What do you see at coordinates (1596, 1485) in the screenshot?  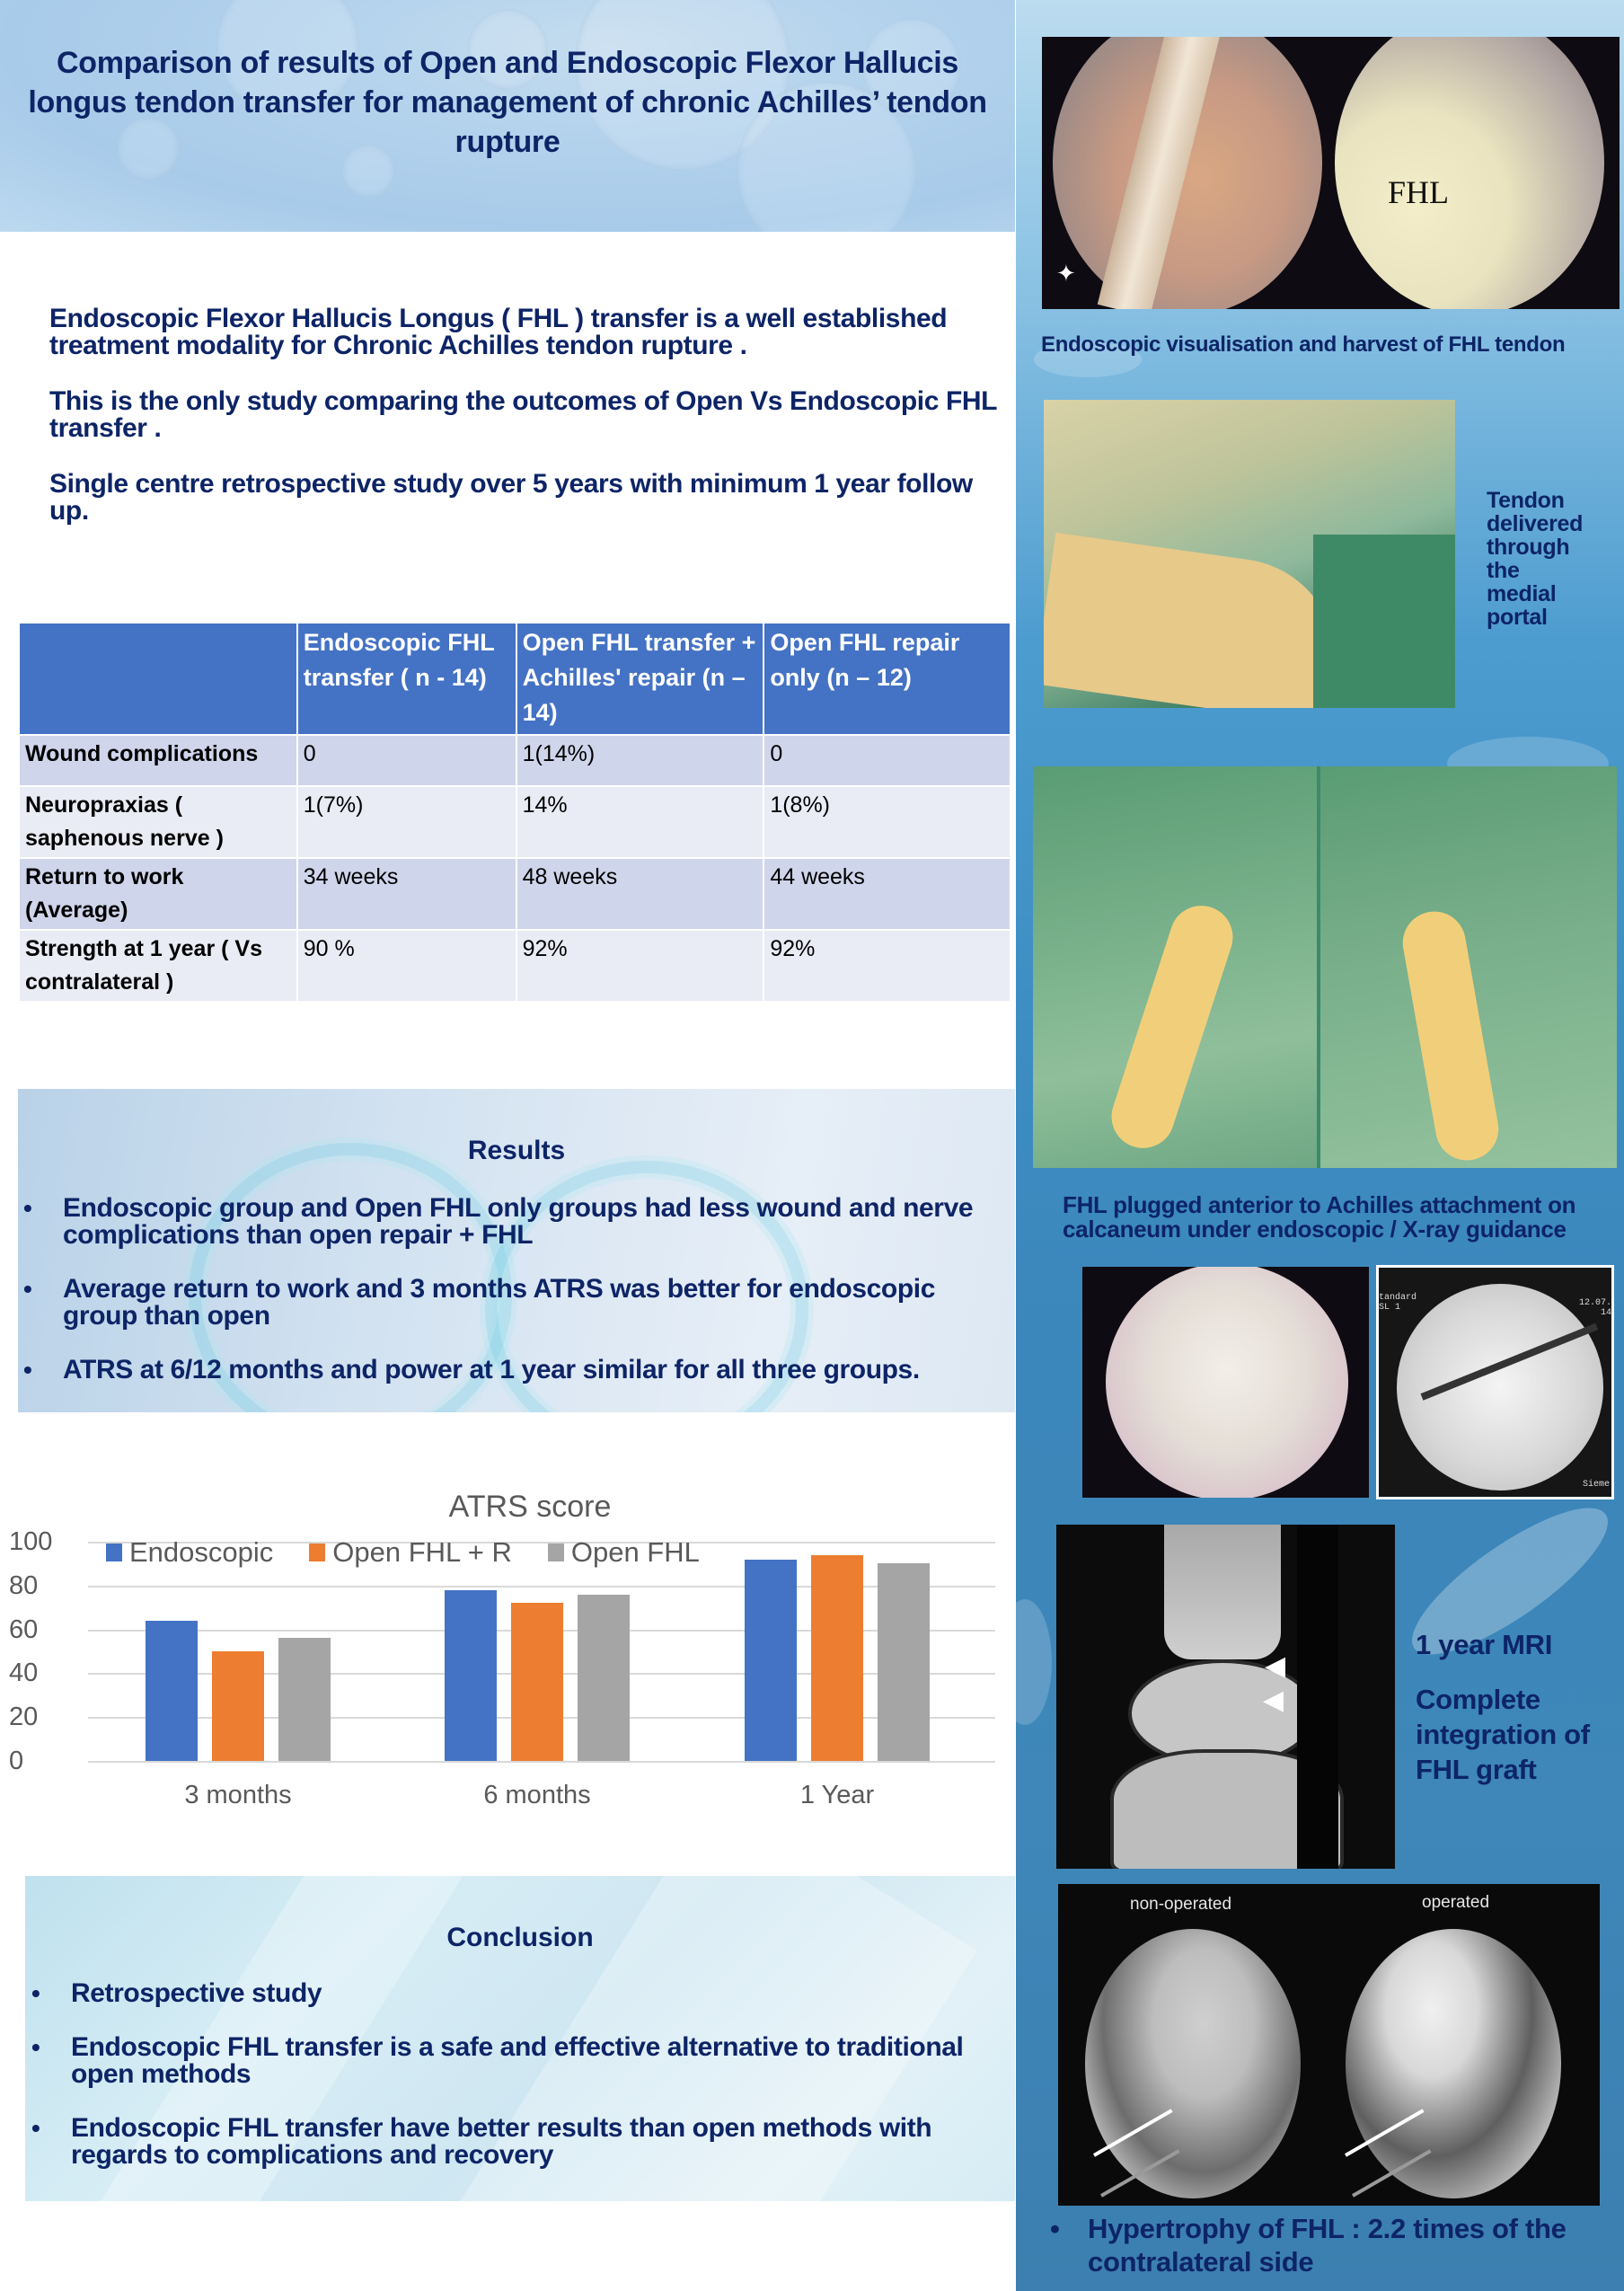 I see `xray-overlay-text: Sieme` at bounding box center [1596, 1485].